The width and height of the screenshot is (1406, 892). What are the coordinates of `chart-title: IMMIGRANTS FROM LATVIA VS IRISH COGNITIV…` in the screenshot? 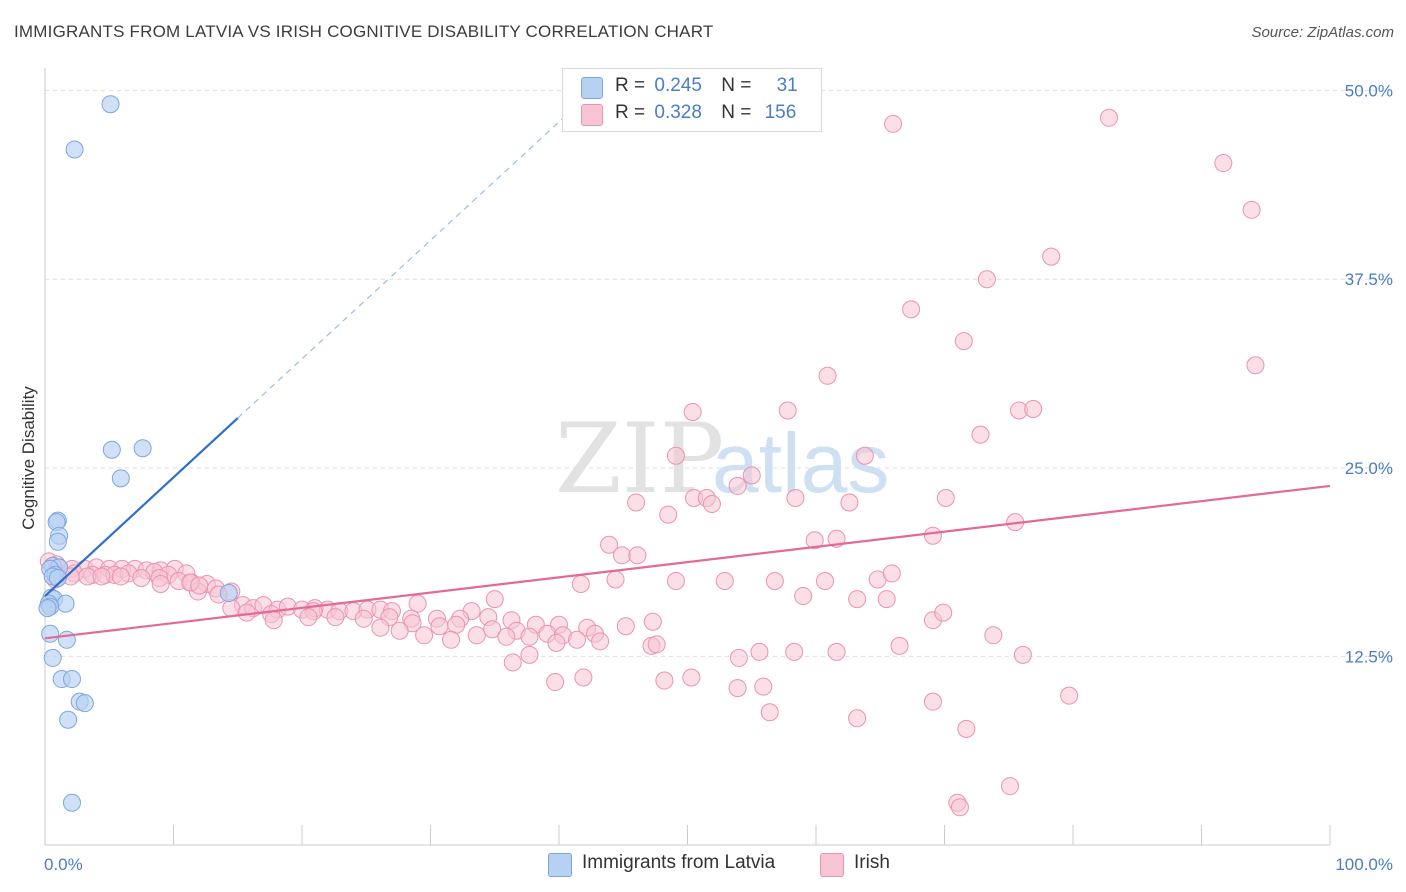 It's located at (364, 31).